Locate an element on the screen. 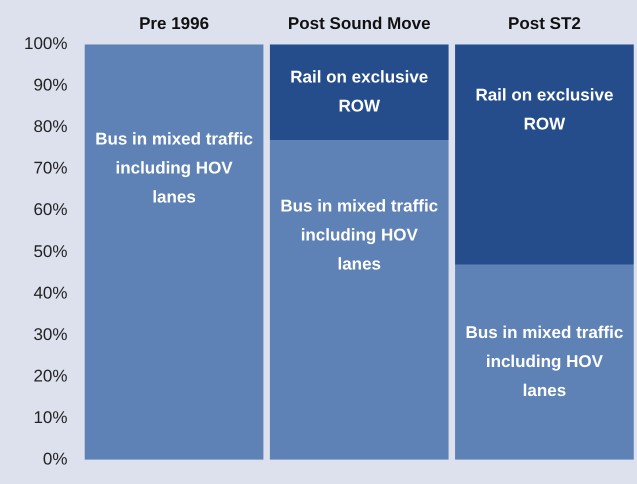 This screenshot has width=637, height=484. y-tick-label: 10% is located at coordinates (50, 417).